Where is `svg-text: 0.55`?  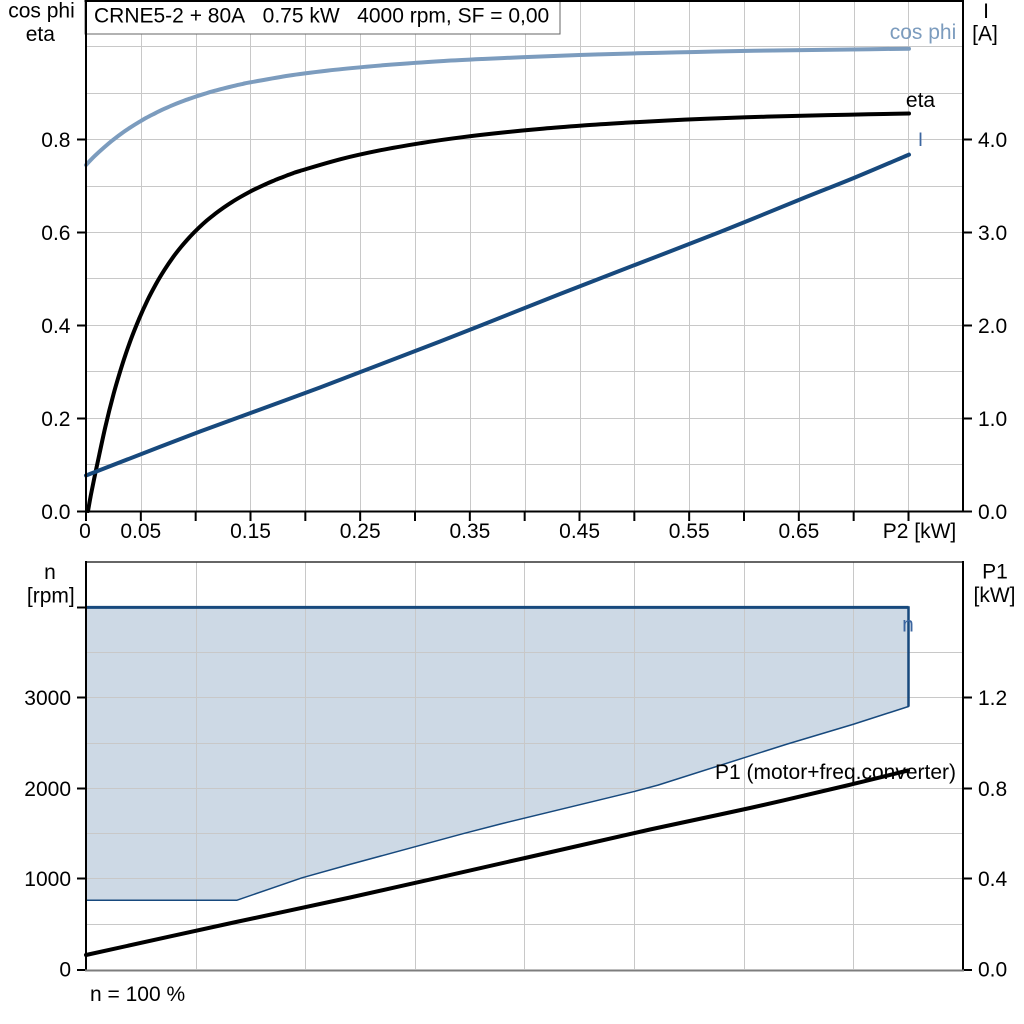 svg-text: 0.55 is located at coordinates (689, 531).